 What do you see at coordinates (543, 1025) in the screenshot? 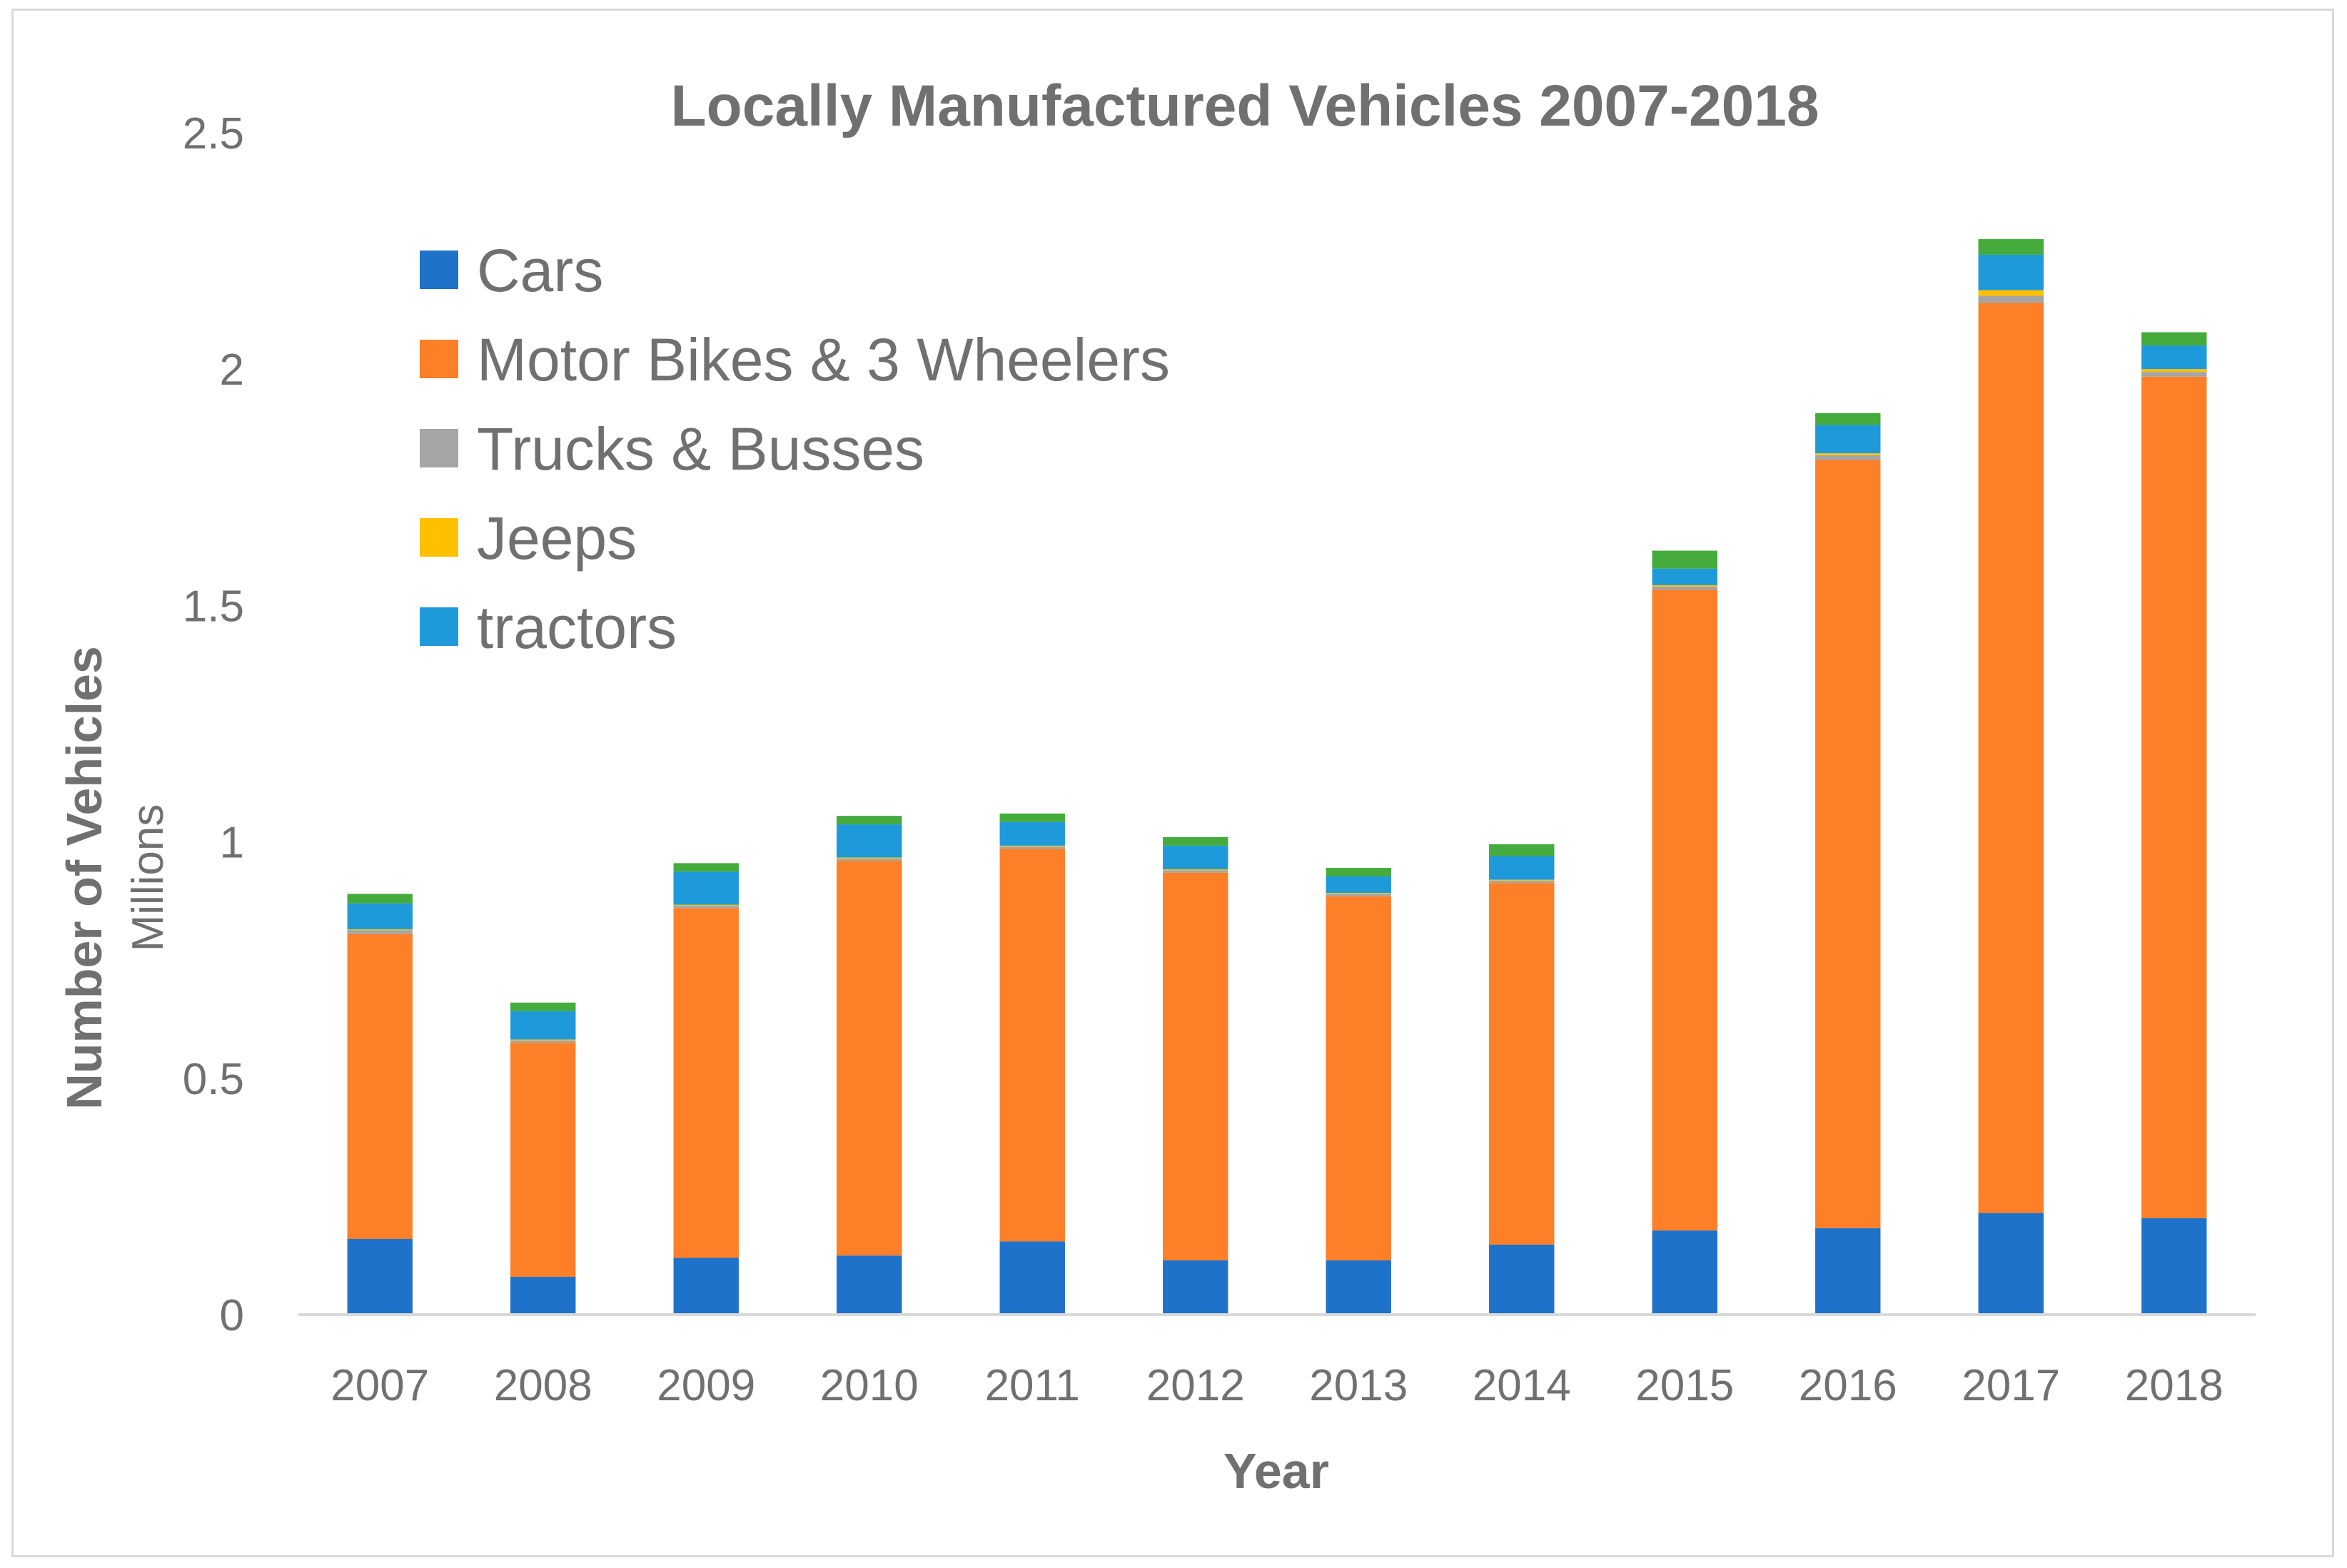
I see `bar-tractors-2008` at bounding box center [543, 1025].